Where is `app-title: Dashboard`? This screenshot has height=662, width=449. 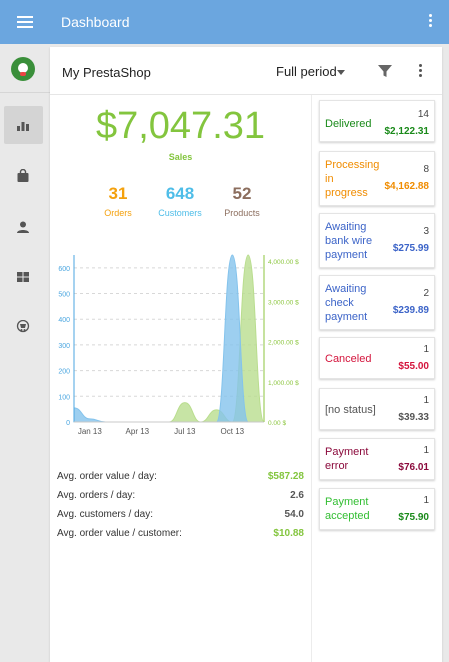
app-title: Dashboard is located at coordinates (95, 22).